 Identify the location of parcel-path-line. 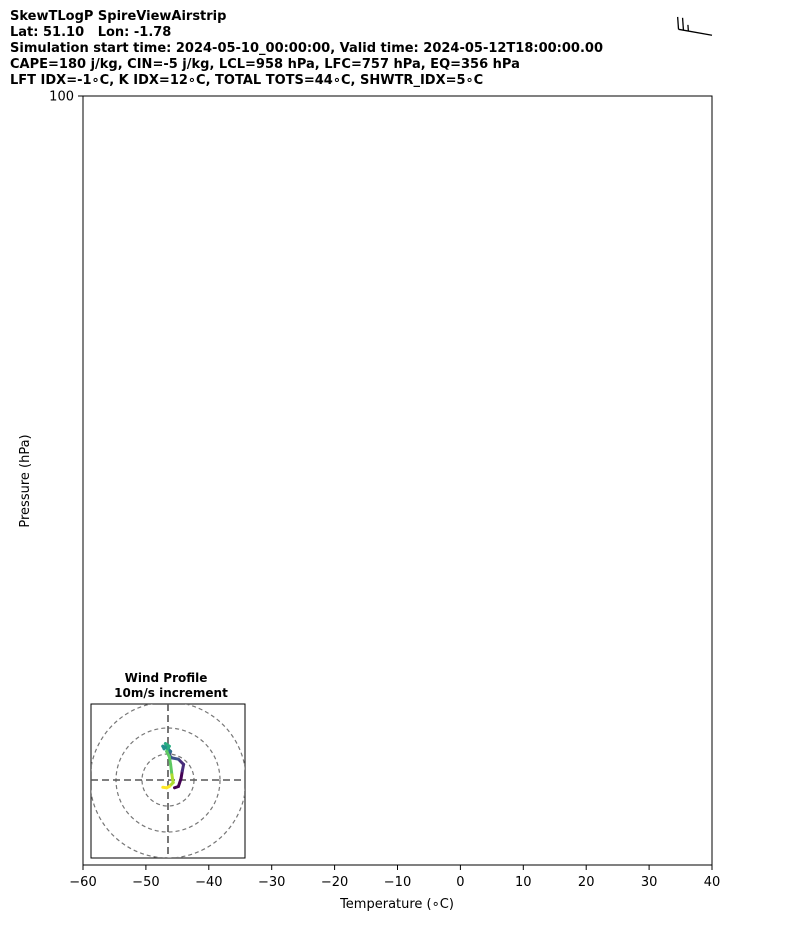
(290, 48).